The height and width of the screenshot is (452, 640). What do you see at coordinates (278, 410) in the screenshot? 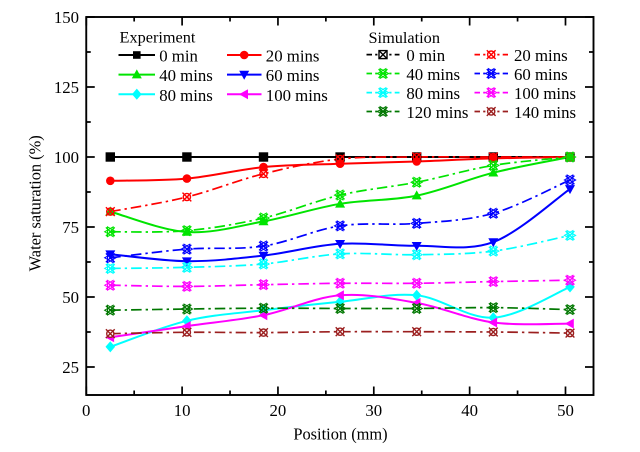
I see `svg-text: 20` at bounding box center [278, 410].